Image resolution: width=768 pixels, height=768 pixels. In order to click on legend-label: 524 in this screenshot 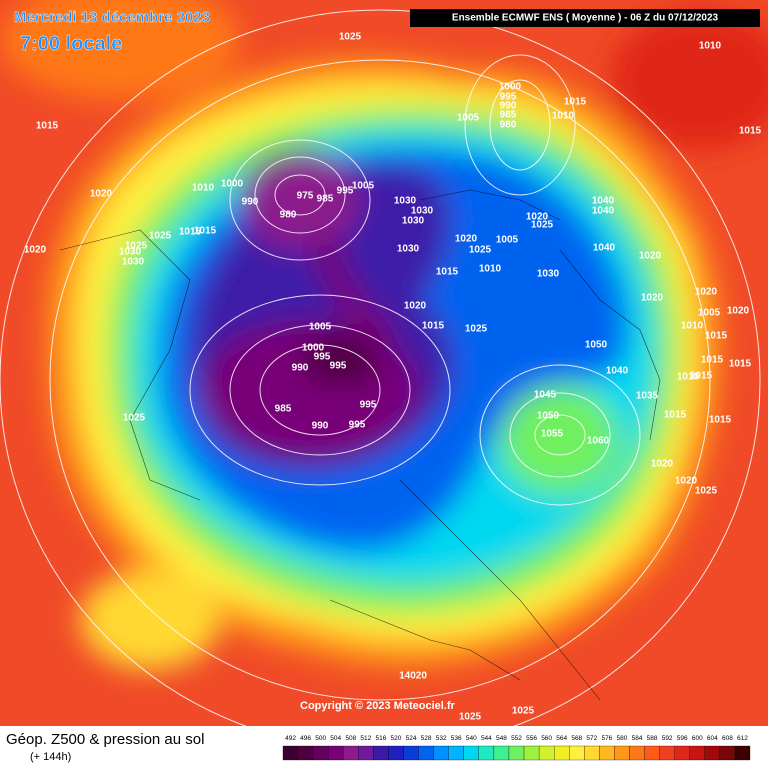, I will do `click(411, 738)`.